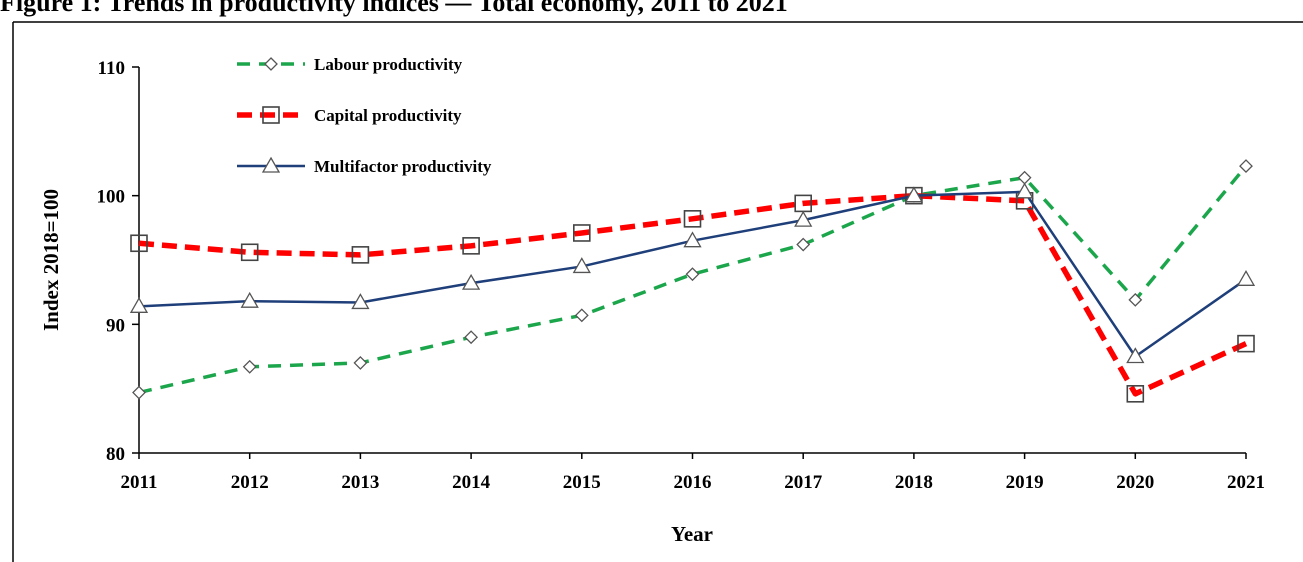 The width and height of the screenshot is (1303, 562). Describe the element at coordinates (914, 482) in the screenshot. I see `x-tick-label: 2018` at that location.